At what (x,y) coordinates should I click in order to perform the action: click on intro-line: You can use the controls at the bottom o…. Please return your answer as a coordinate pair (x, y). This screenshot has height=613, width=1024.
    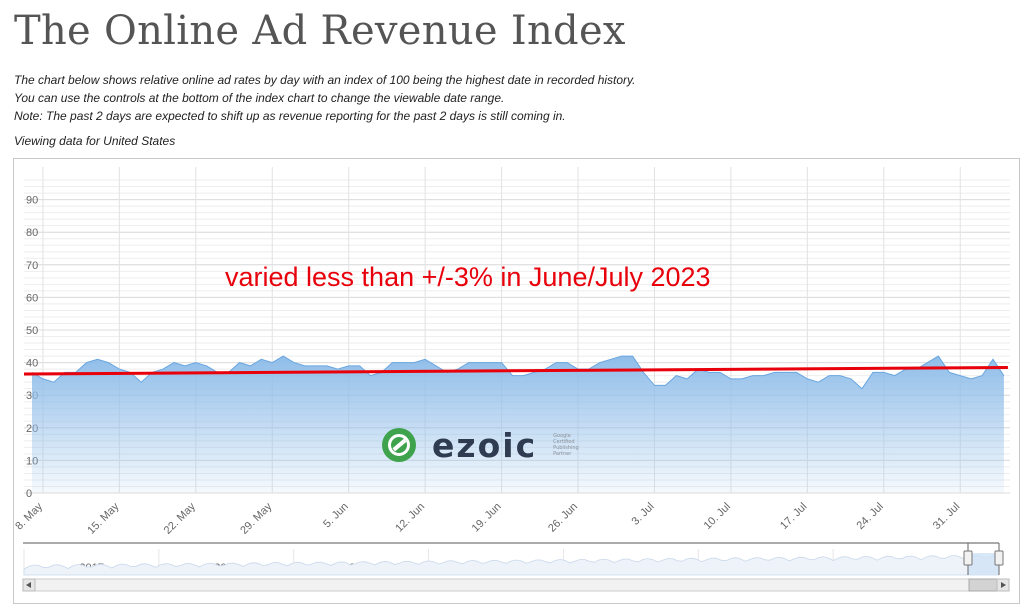
    Looking at the image, I should click on (259, 98).